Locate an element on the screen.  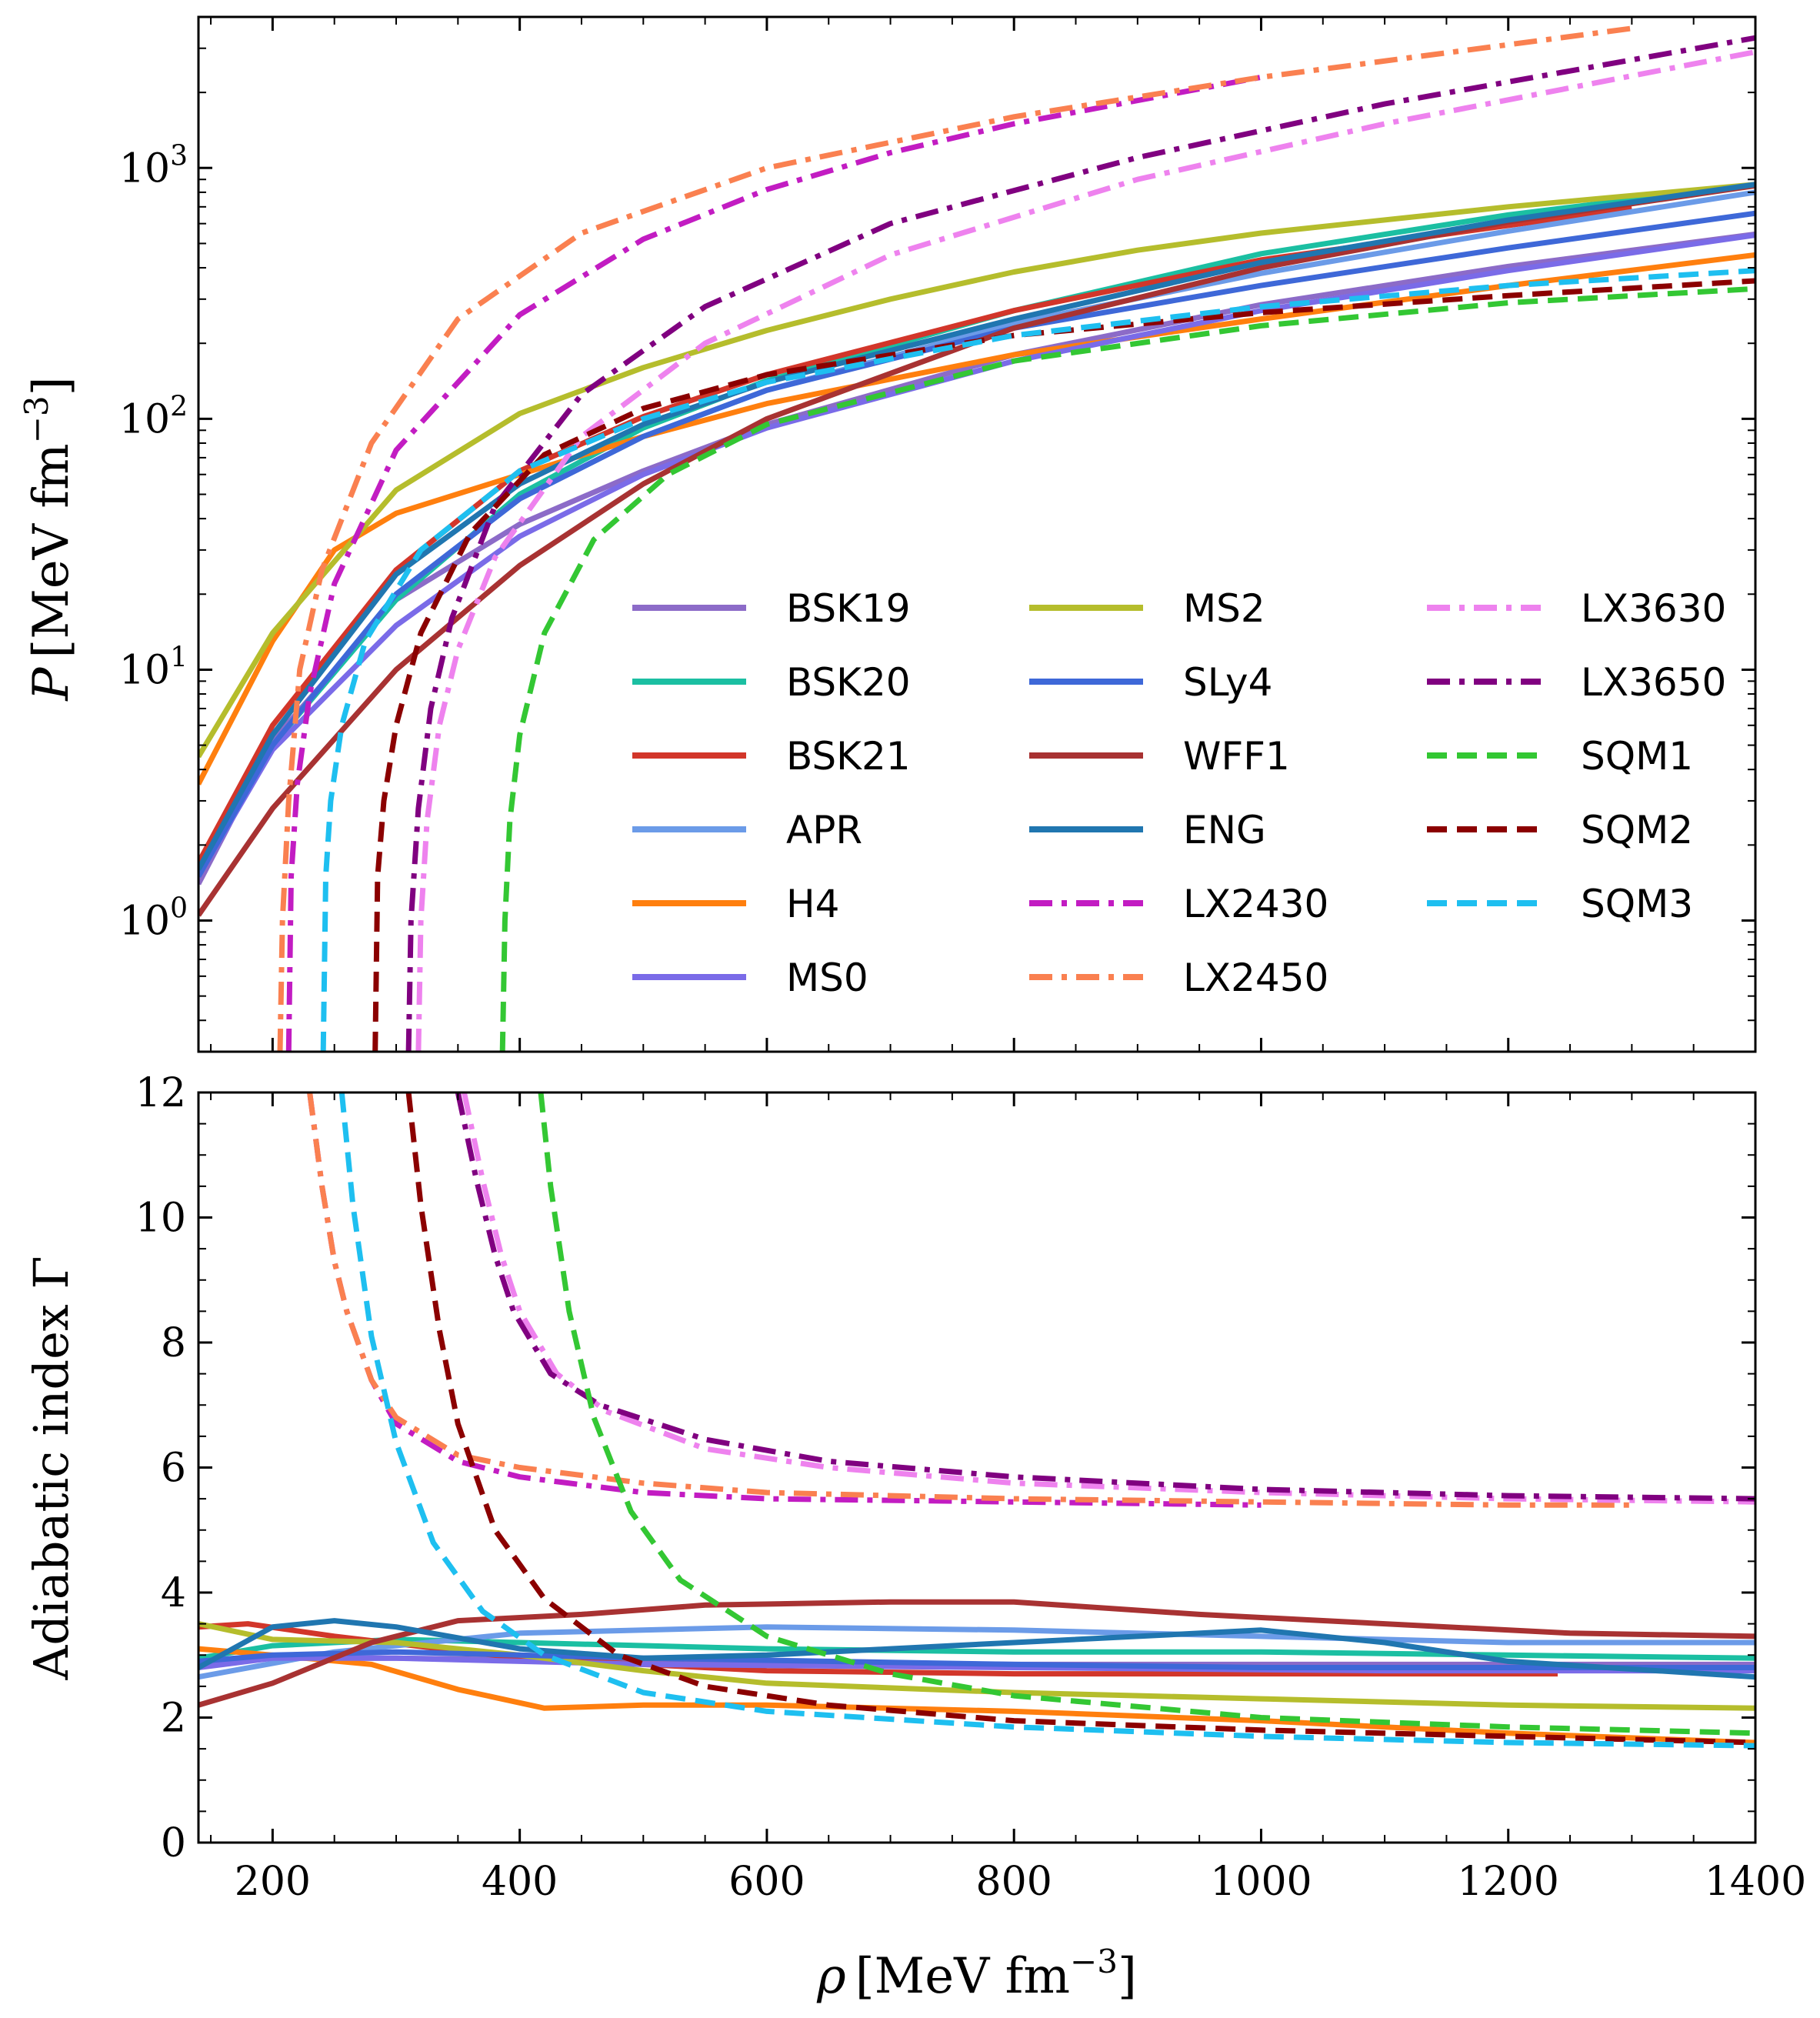
y-tick-label: 10¹ is located at coordinates (154, 667).